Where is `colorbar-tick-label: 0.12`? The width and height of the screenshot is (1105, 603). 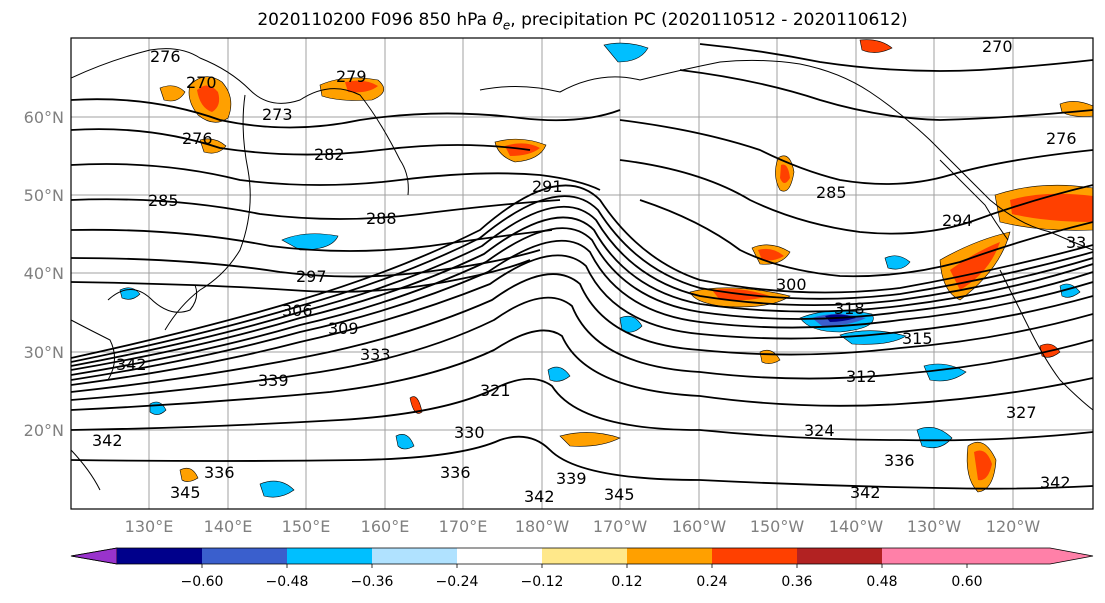
colorbar-tick-label: 0.12 is located at coordinates (626, 582).